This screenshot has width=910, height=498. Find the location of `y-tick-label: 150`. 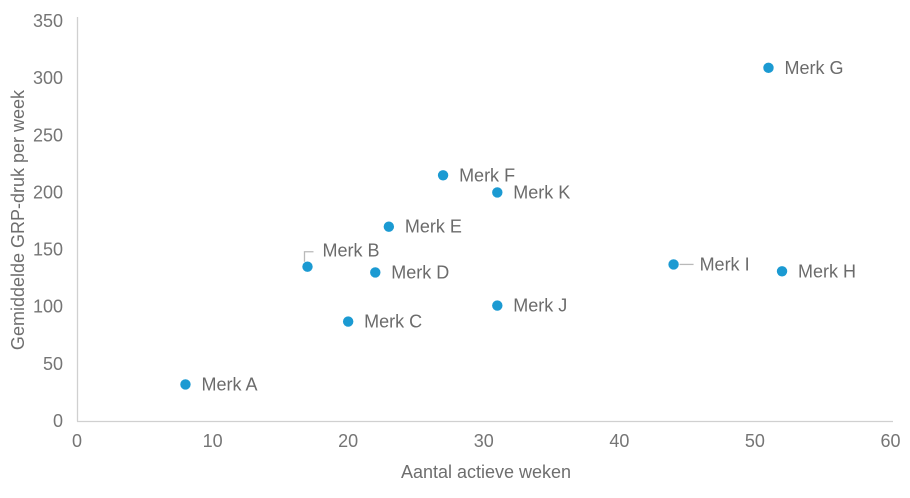

y-tick-label: 150 is located at coordinates (48, 250).